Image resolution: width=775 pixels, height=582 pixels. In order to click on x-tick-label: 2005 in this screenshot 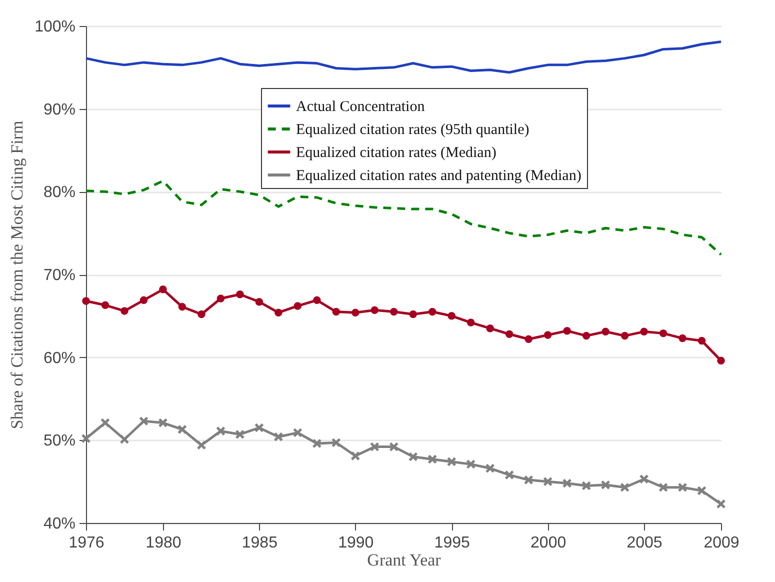, I will do `click(644, 543)`.